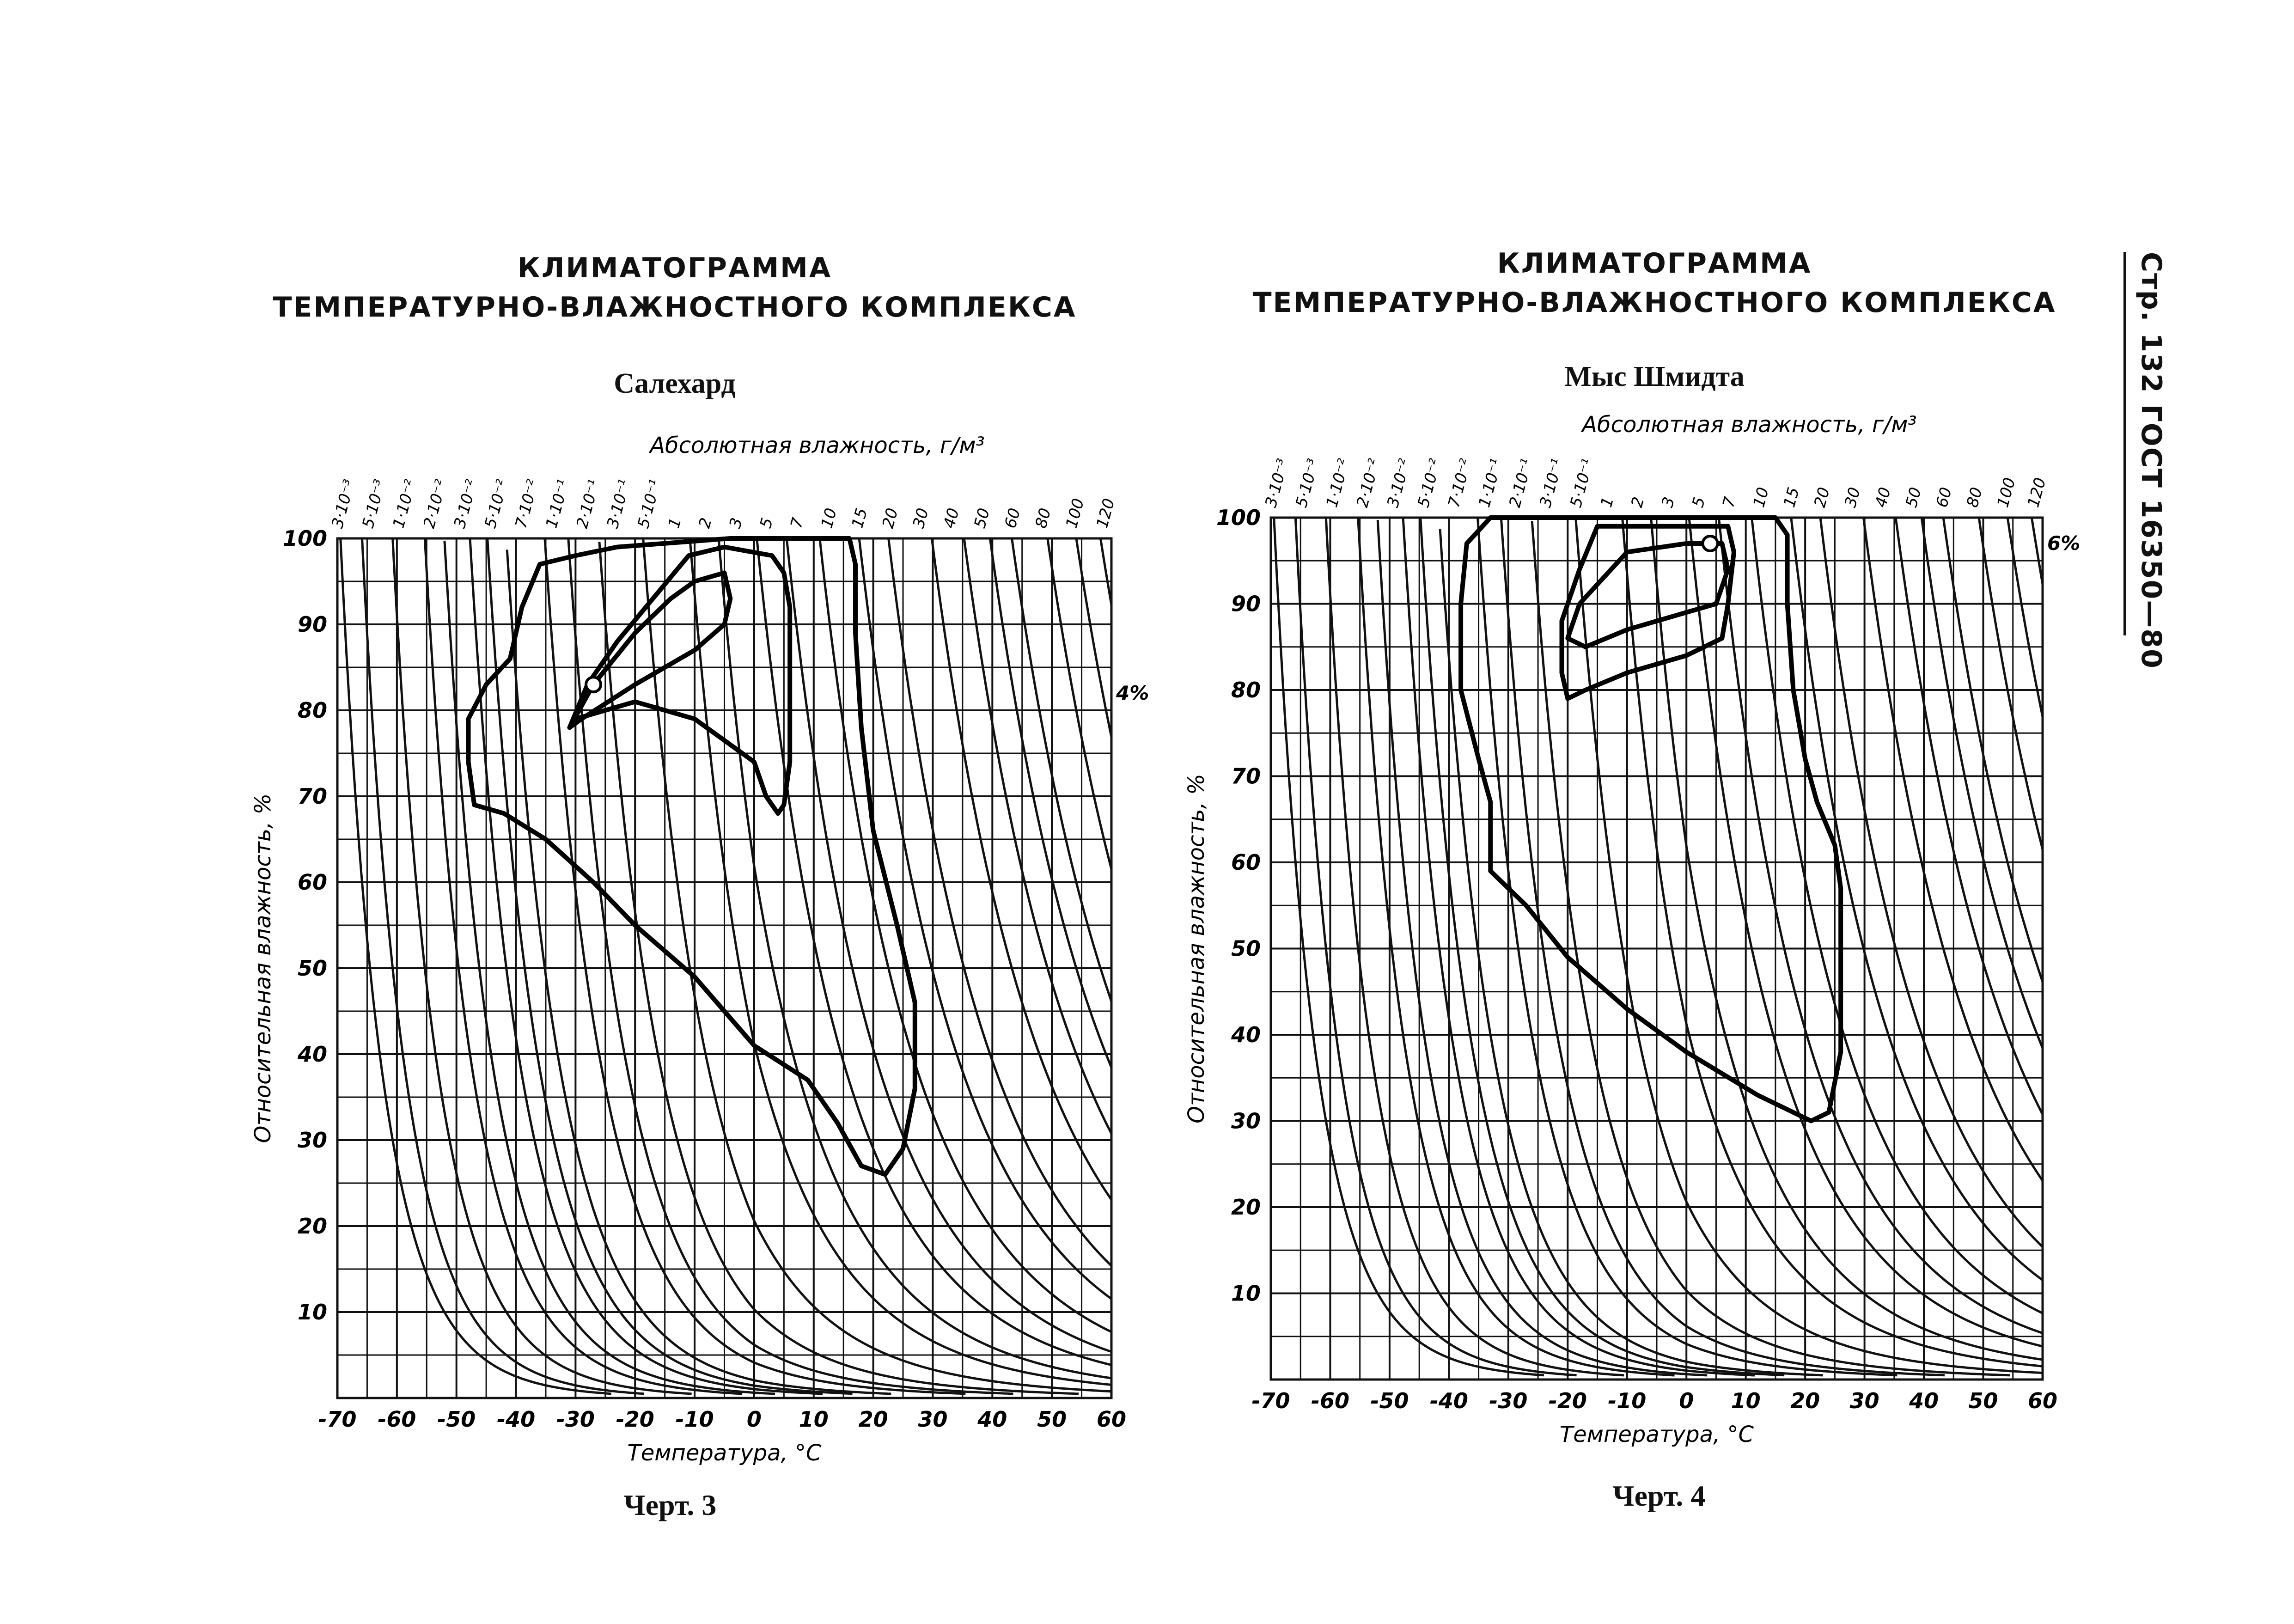  Describe the element at coordinates (1853, 497) in the screenshot. I see `absolute-humidity-tick-label: 30` at that location.